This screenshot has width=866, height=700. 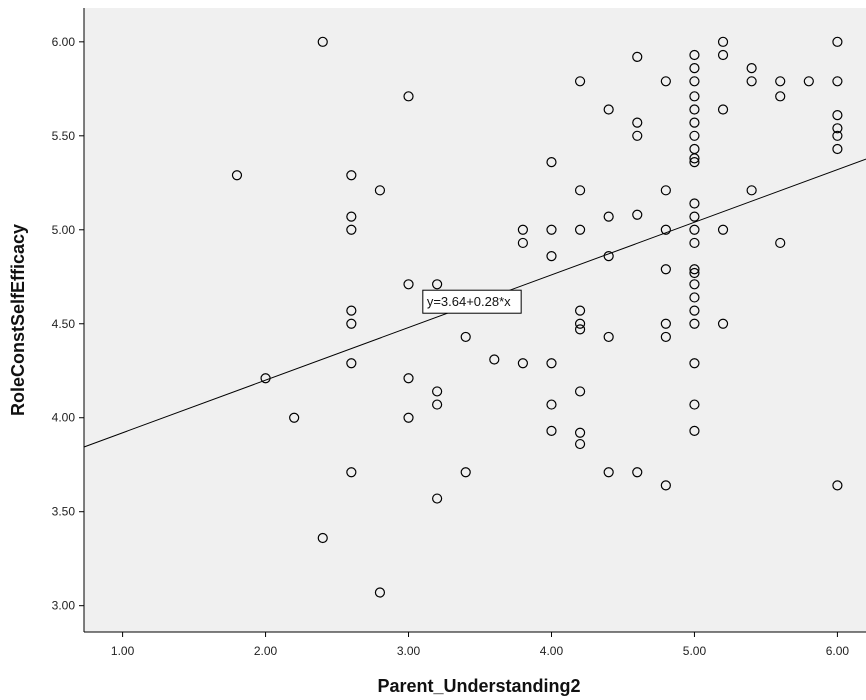 What do you see at coordinates (123, 651) in the screenshot?
I see `x-tick-label: 1.00` at bounding box center [123, 651].